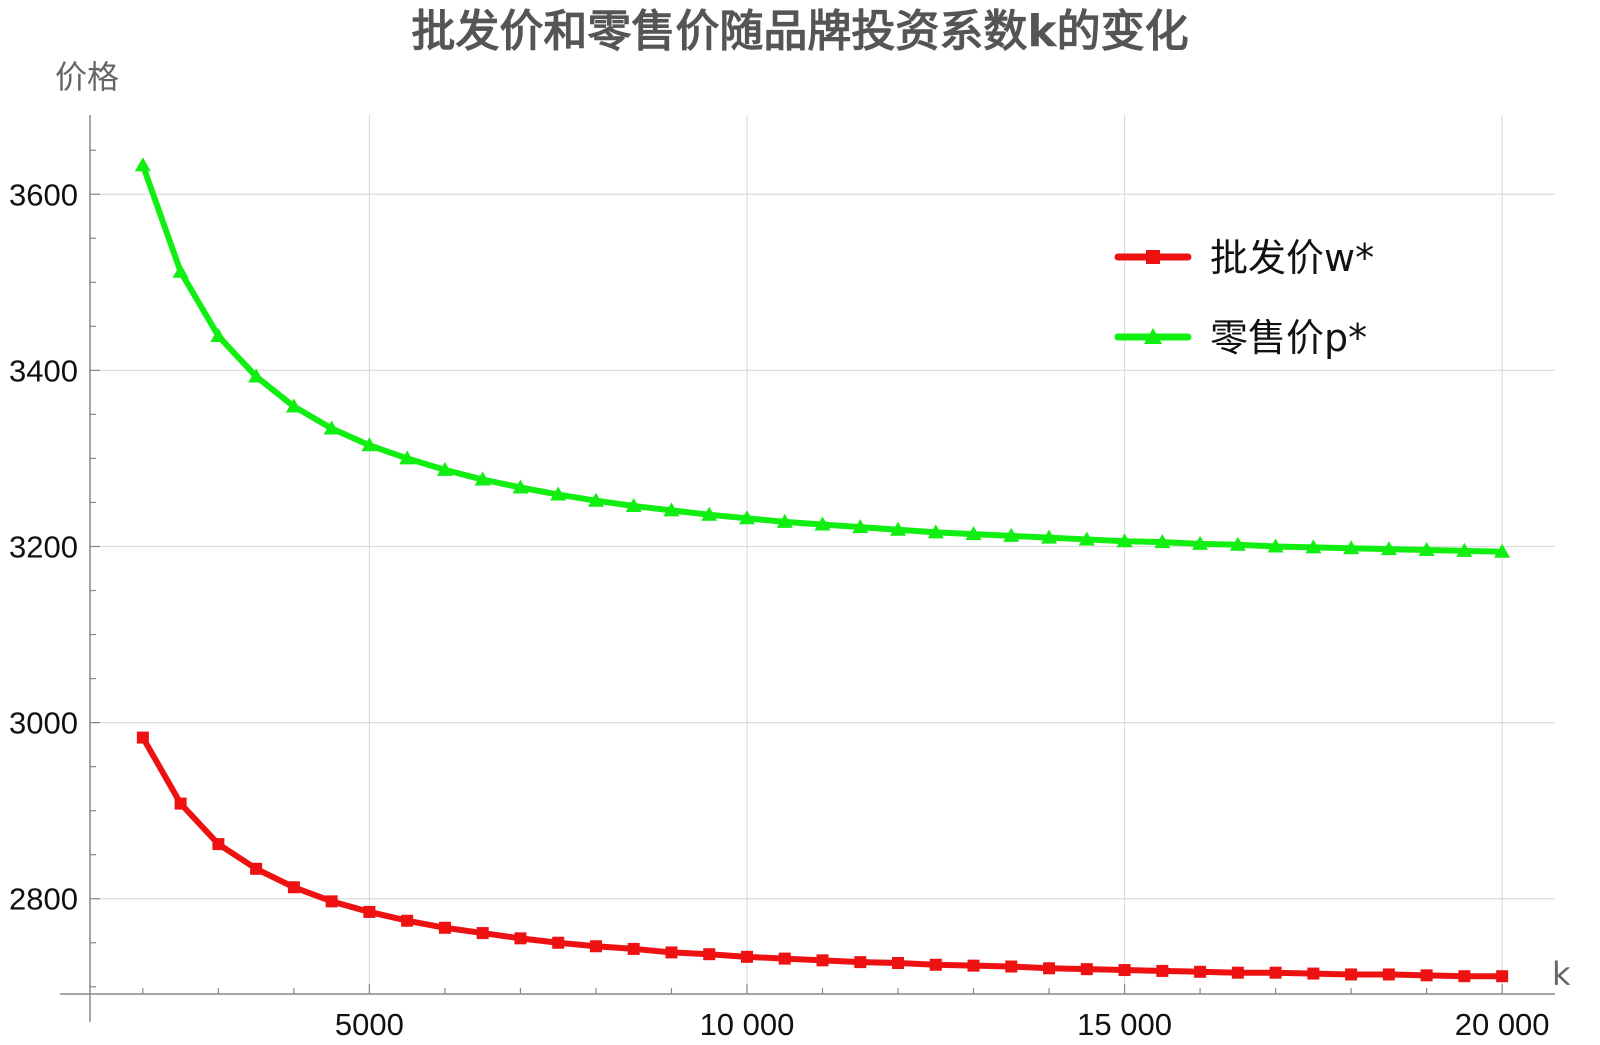 The height and width of the screenshot is (1045, 1600). What do you see at coordinates (799, 31) in the screenshot?
I see `chart-title: 批发价和零售价随品牌投资系数k的变化` at bounding box center [799, 31].